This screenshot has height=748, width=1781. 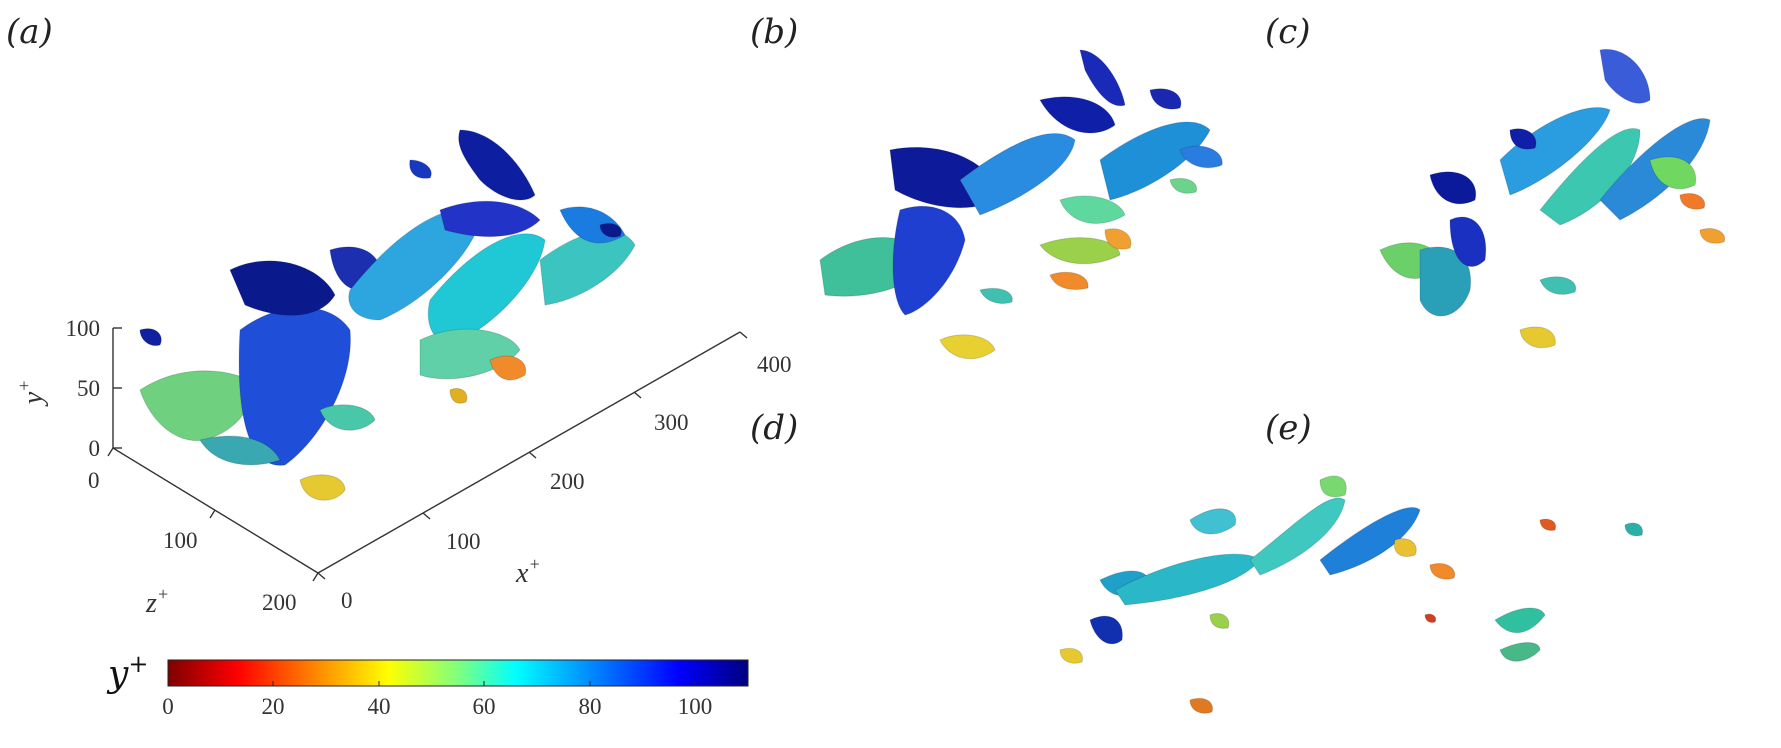 What do you see at coordinates (463, 541) in the screenshot?
I see `x-tick-100: 100` at bounding box center [463, 541].